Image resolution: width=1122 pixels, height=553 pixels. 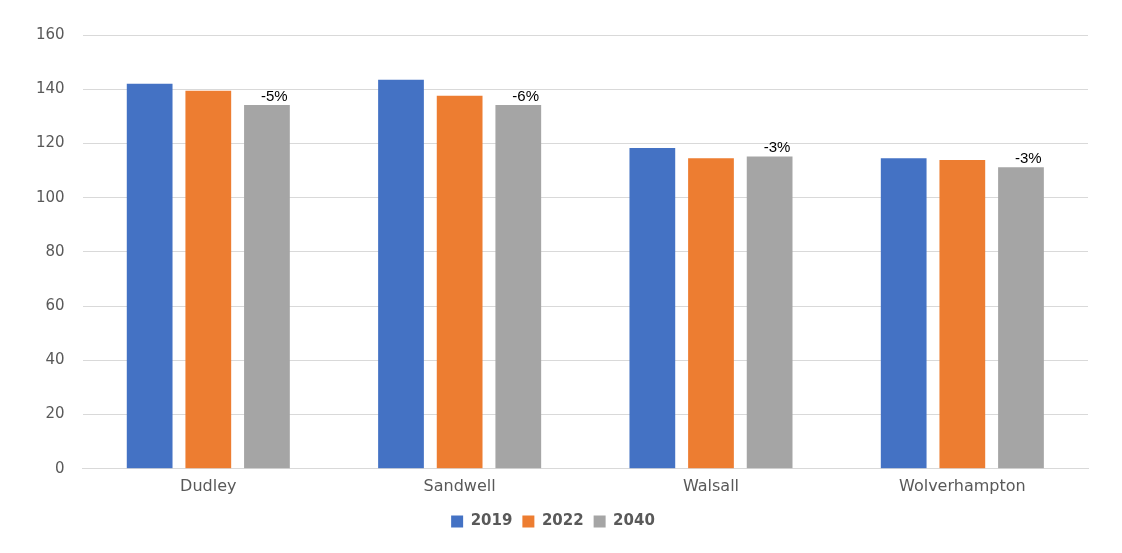 I want to click on annotation: -6%, so click(x=525, y=95).